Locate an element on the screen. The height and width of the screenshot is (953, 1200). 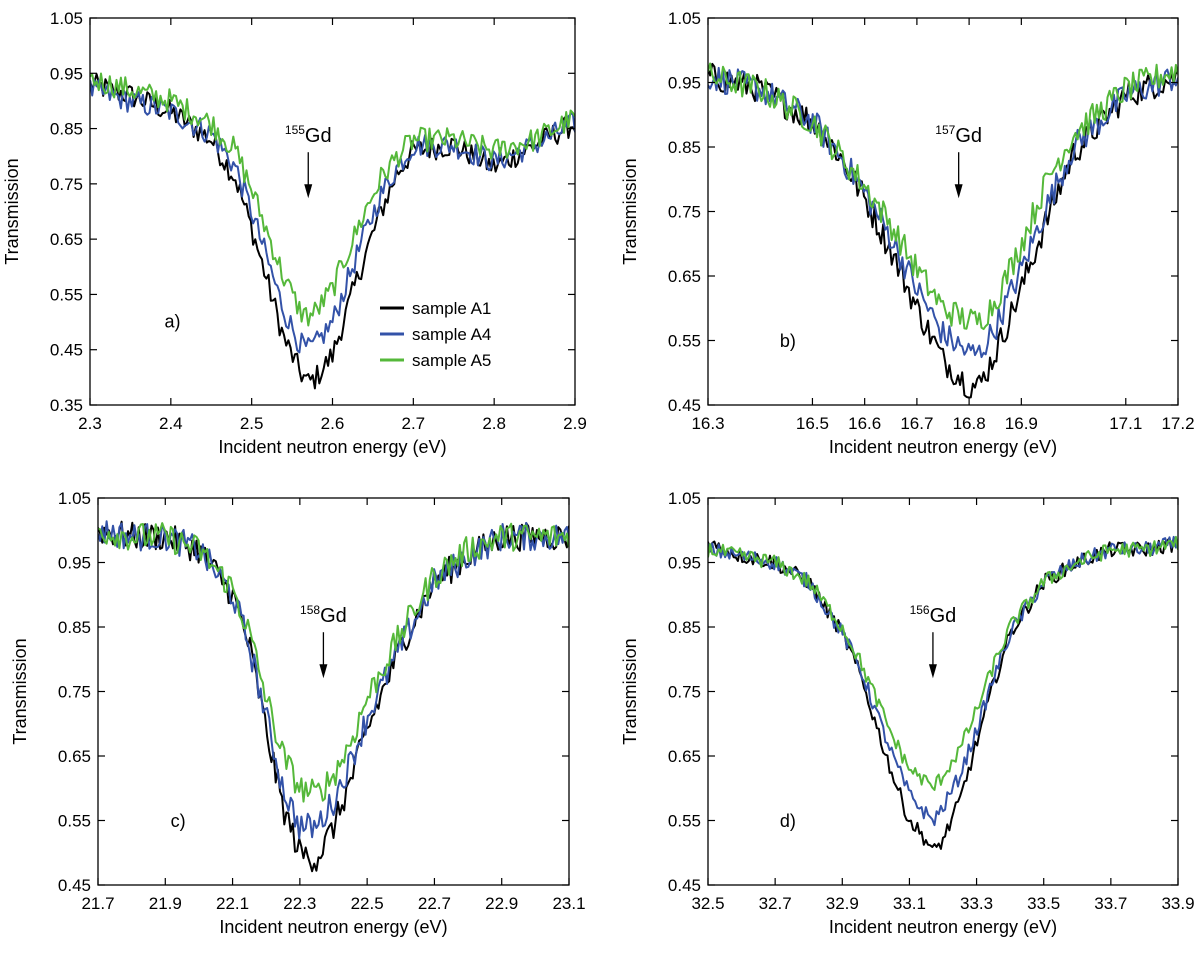
x-tick-label: 33.1 is located at coordinates (909, 903).